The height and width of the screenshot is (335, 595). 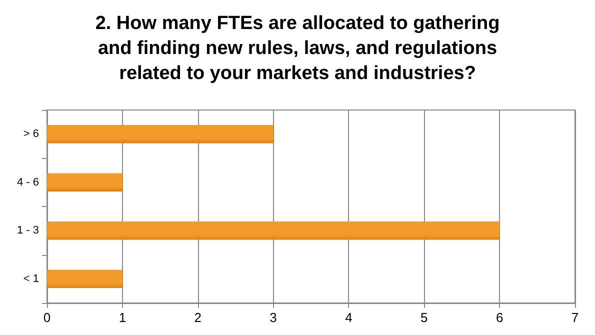 I want to click on y-tick-label: 1 - 3, so click(x=27, y=230).